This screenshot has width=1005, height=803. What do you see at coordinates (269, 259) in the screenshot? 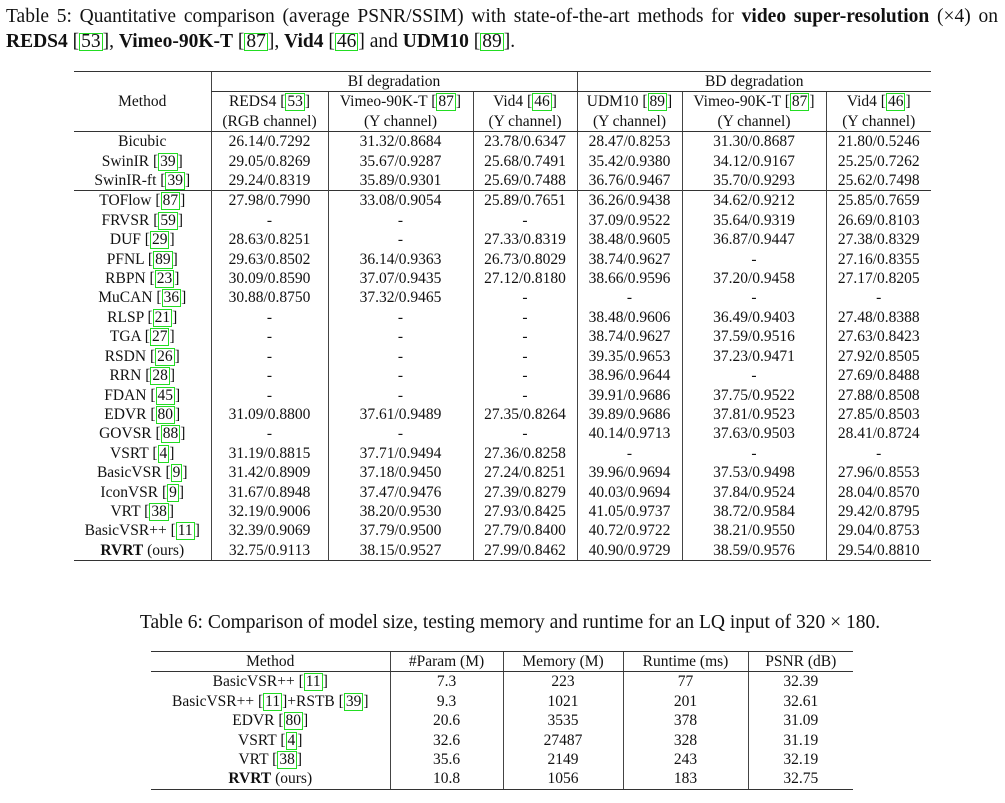
I see `psnr-ssim-cell: 29.63/0.8502` at bounding box center [269, 259].